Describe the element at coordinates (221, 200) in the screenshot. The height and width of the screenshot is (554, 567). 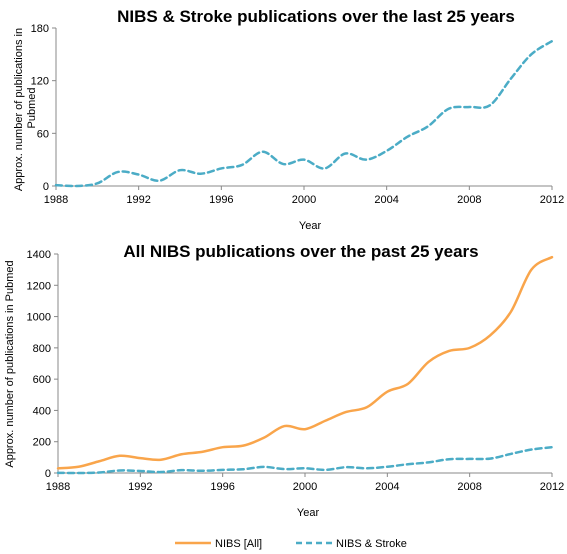
I see `chart-top-x-tick-label: 1996` at that location.